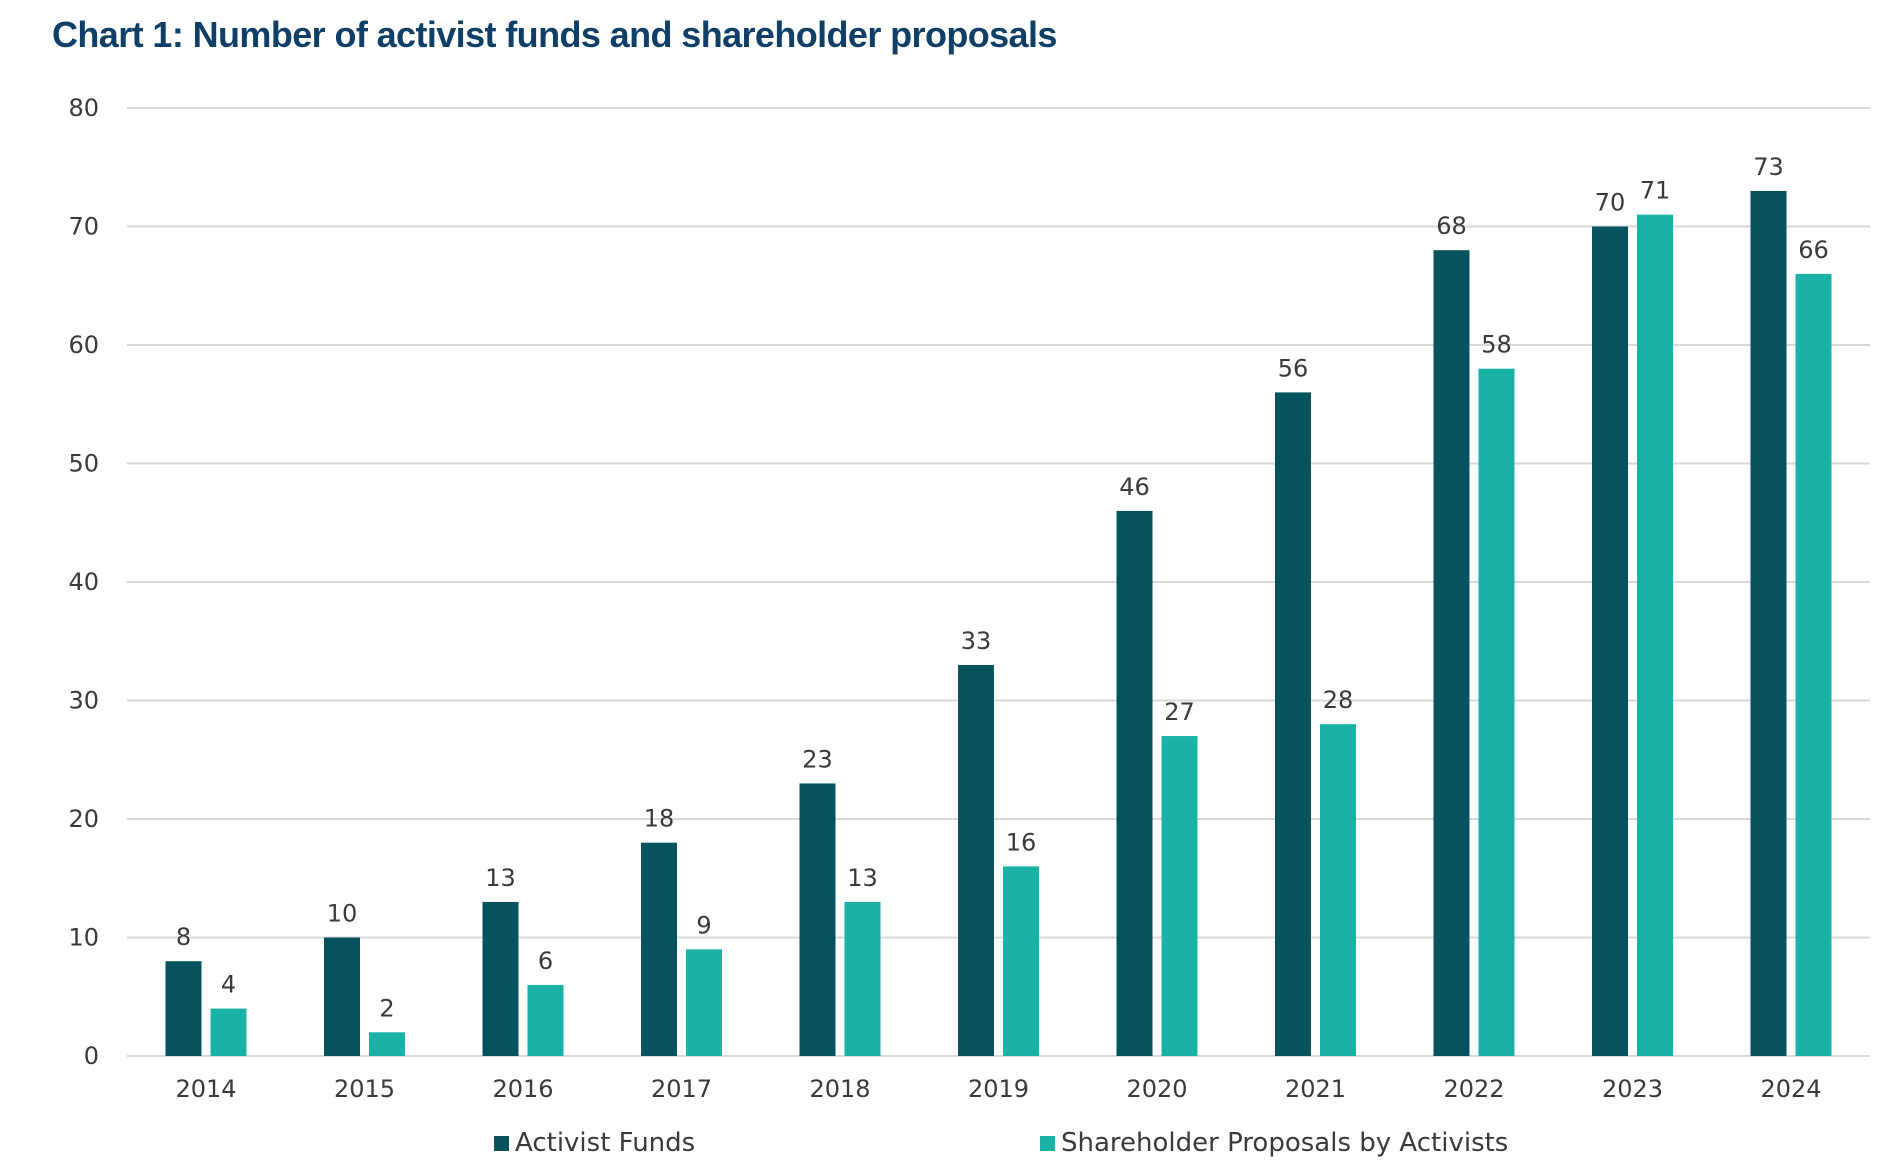  Describe the element at coordinates (605, 1143) in the screenshot. I see `legend-label-activist-funds: Activist Funds` at that location.